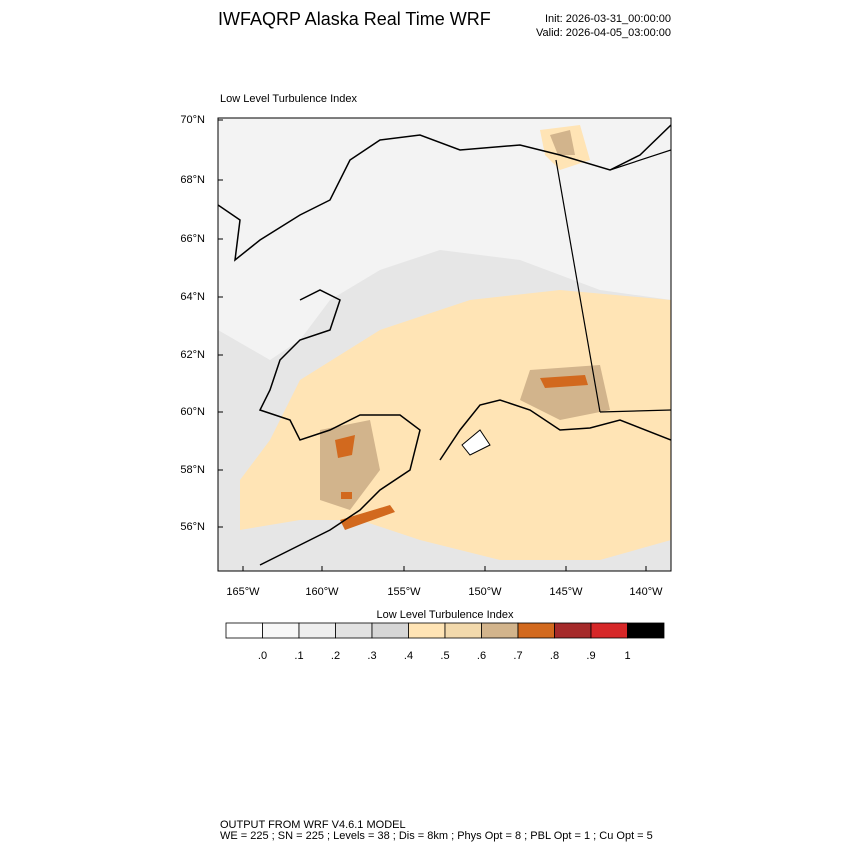 The image size is (850, 850). Describe the element at coordinates (517, 656) in the screenshot. I see `colorbar-label: .7` at that location.